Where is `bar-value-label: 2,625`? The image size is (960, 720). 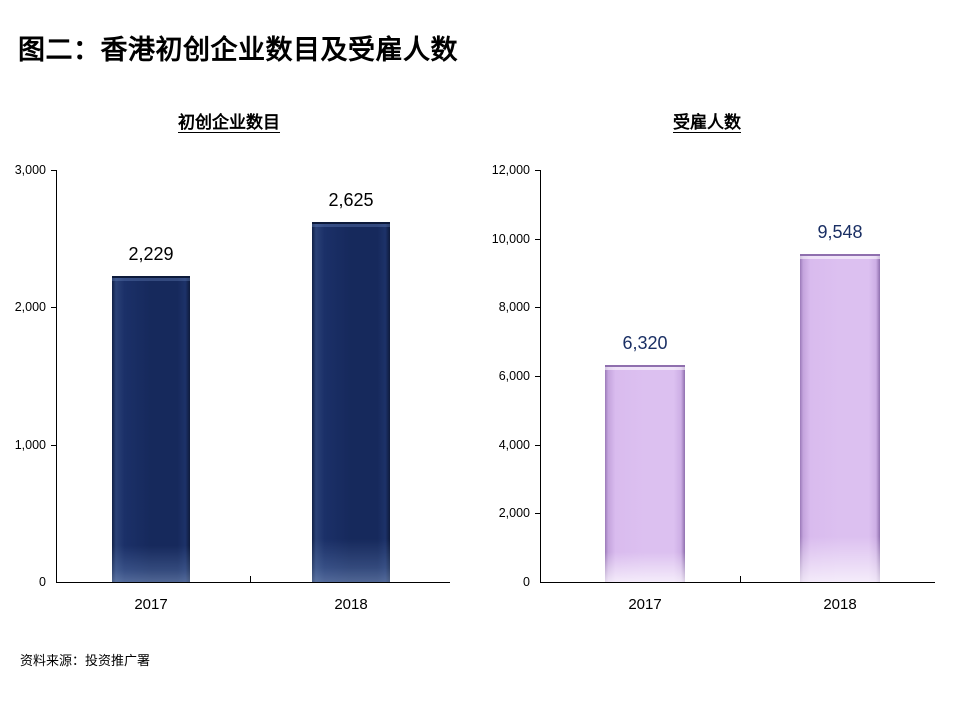
bar-value-label: 2,625 is located at coordinates (351, 199).